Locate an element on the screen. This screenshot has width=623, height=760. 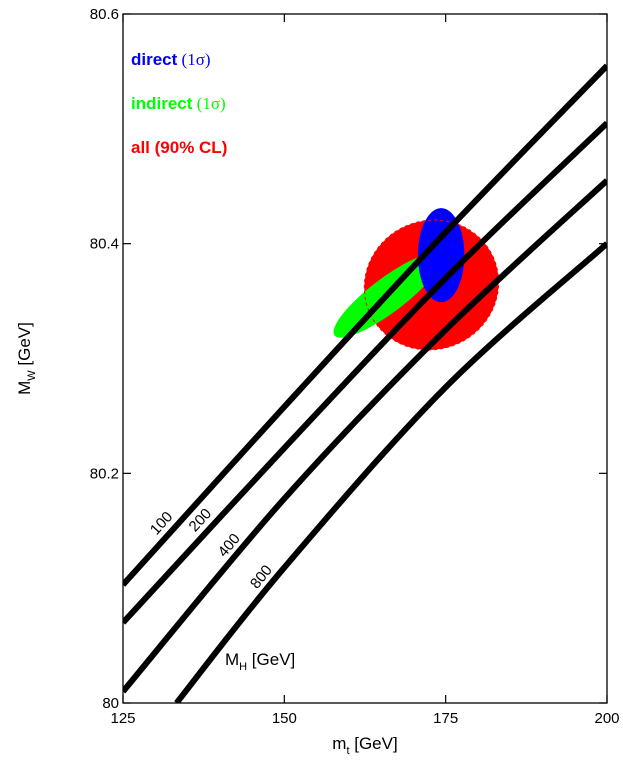
x-tick-label: 150 is located at coordinates (284, 718).